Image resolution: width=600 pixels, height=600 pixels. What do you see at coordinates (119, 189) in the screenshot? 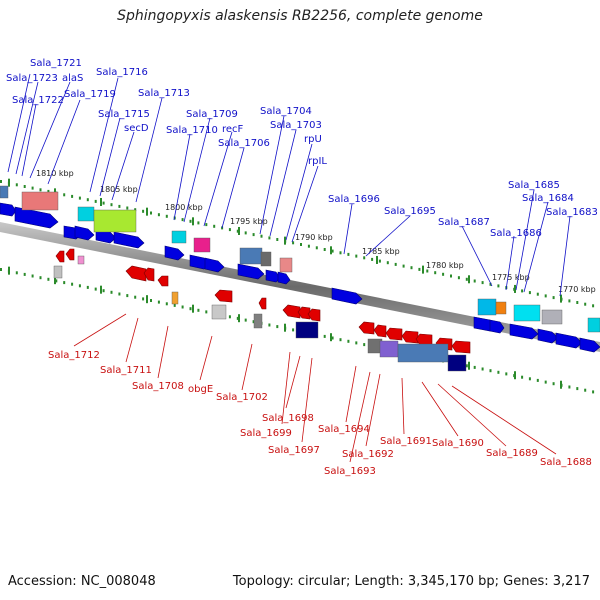
I see `tick-label: 1805 kbp` at bounding box center [119, 189].